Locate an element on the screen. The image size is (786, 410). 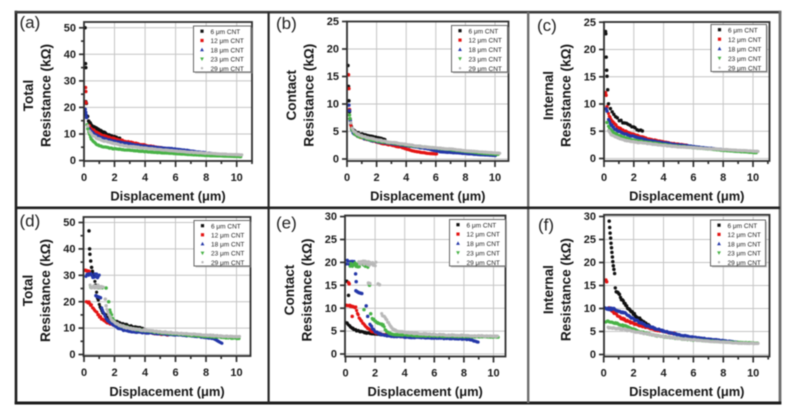
svg-text: (c) is located at coordinates (547, 25).